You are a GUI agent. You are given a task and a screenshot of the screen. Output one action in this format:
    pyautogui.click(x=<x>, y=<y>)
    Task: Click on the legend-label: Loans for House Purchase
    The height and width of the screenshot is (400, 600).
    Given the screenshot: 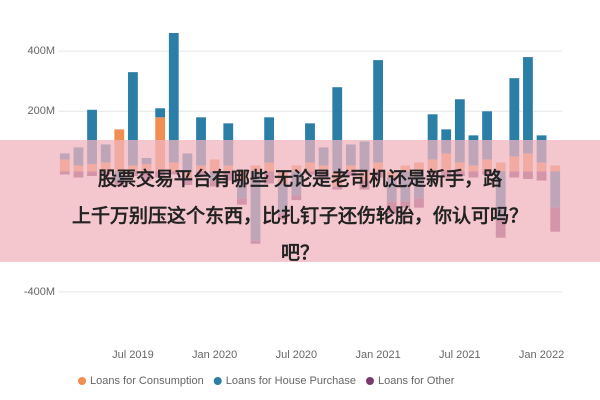 What is the action you would take?
    pyautogui.click(x=291, y=381)
    